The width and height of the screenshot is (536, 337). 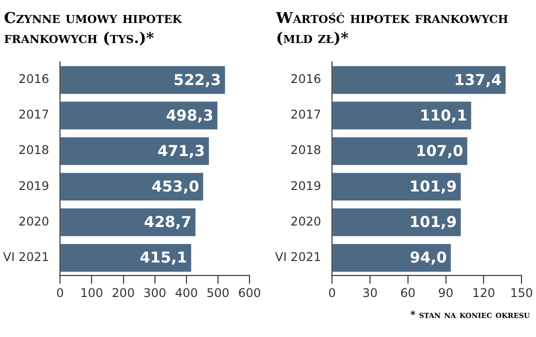 What do you see at coordinates (154, 293) in the screenshot?
I see `x-tick-label: 300` at bounding box center [154, 293].